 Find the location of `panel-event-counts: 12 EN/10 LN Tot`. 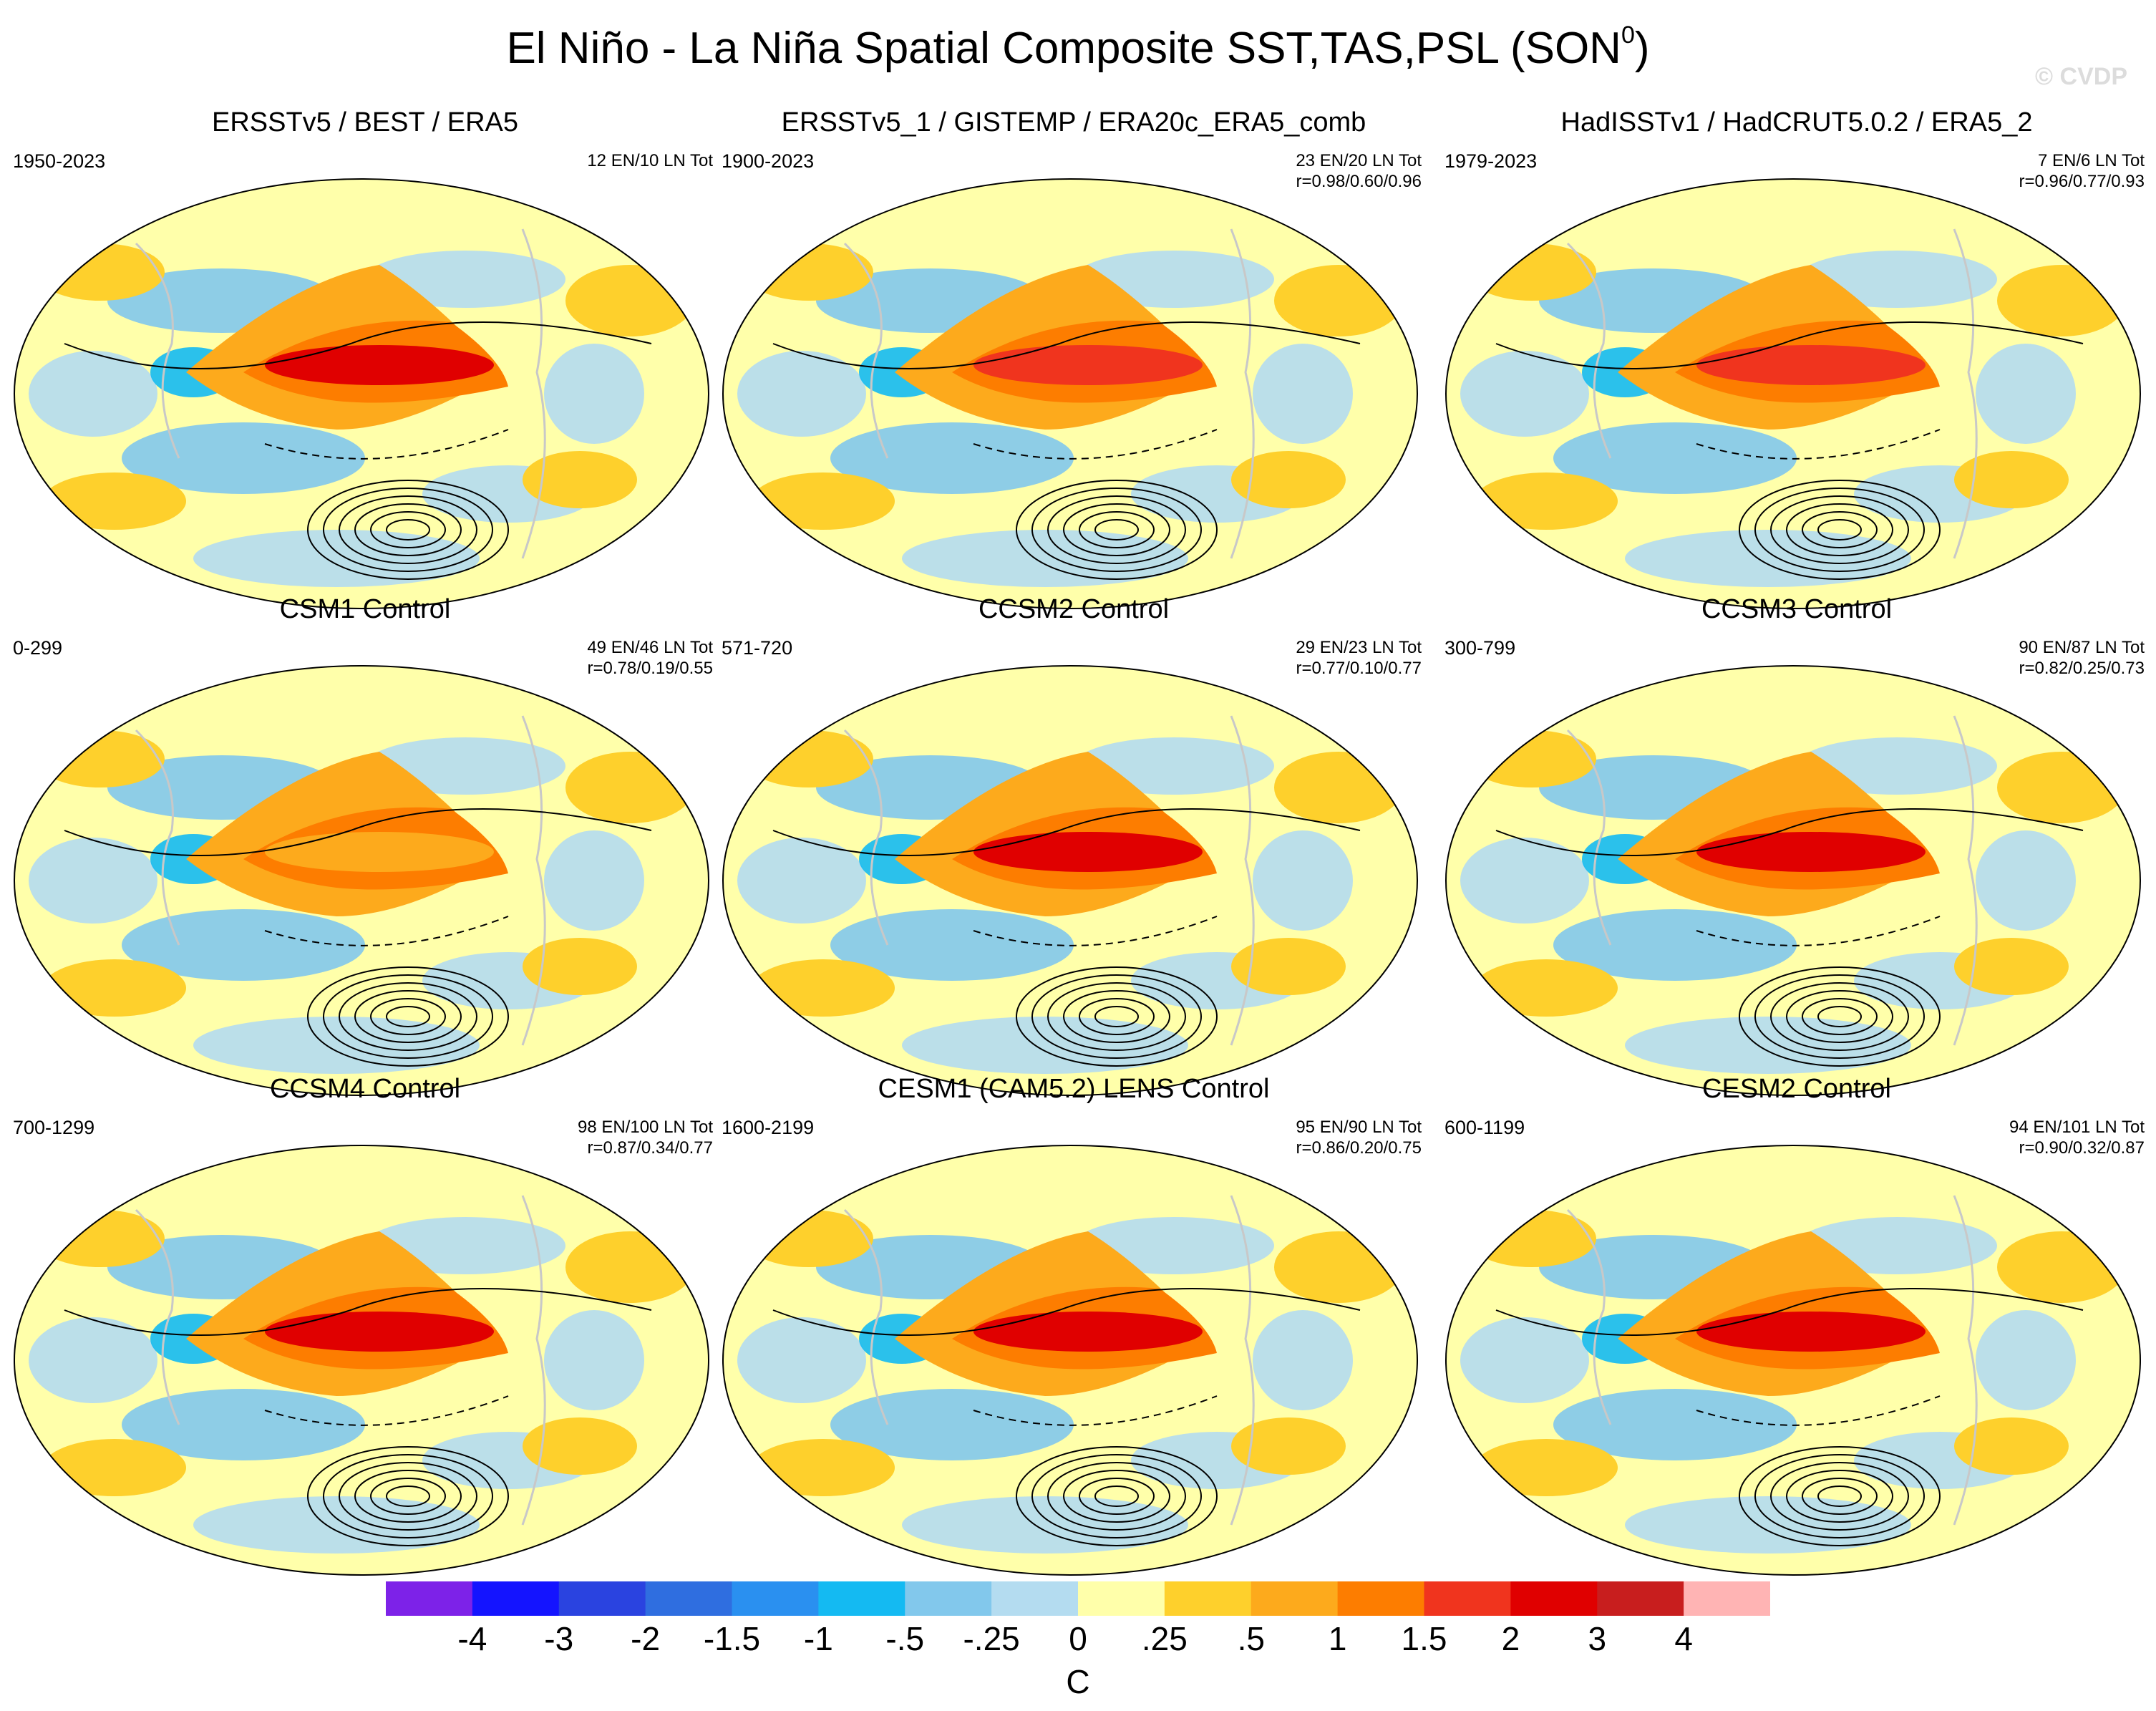

panel-event-counts: 12 EN/10 LN Tot is located at coordinates (650, 160).